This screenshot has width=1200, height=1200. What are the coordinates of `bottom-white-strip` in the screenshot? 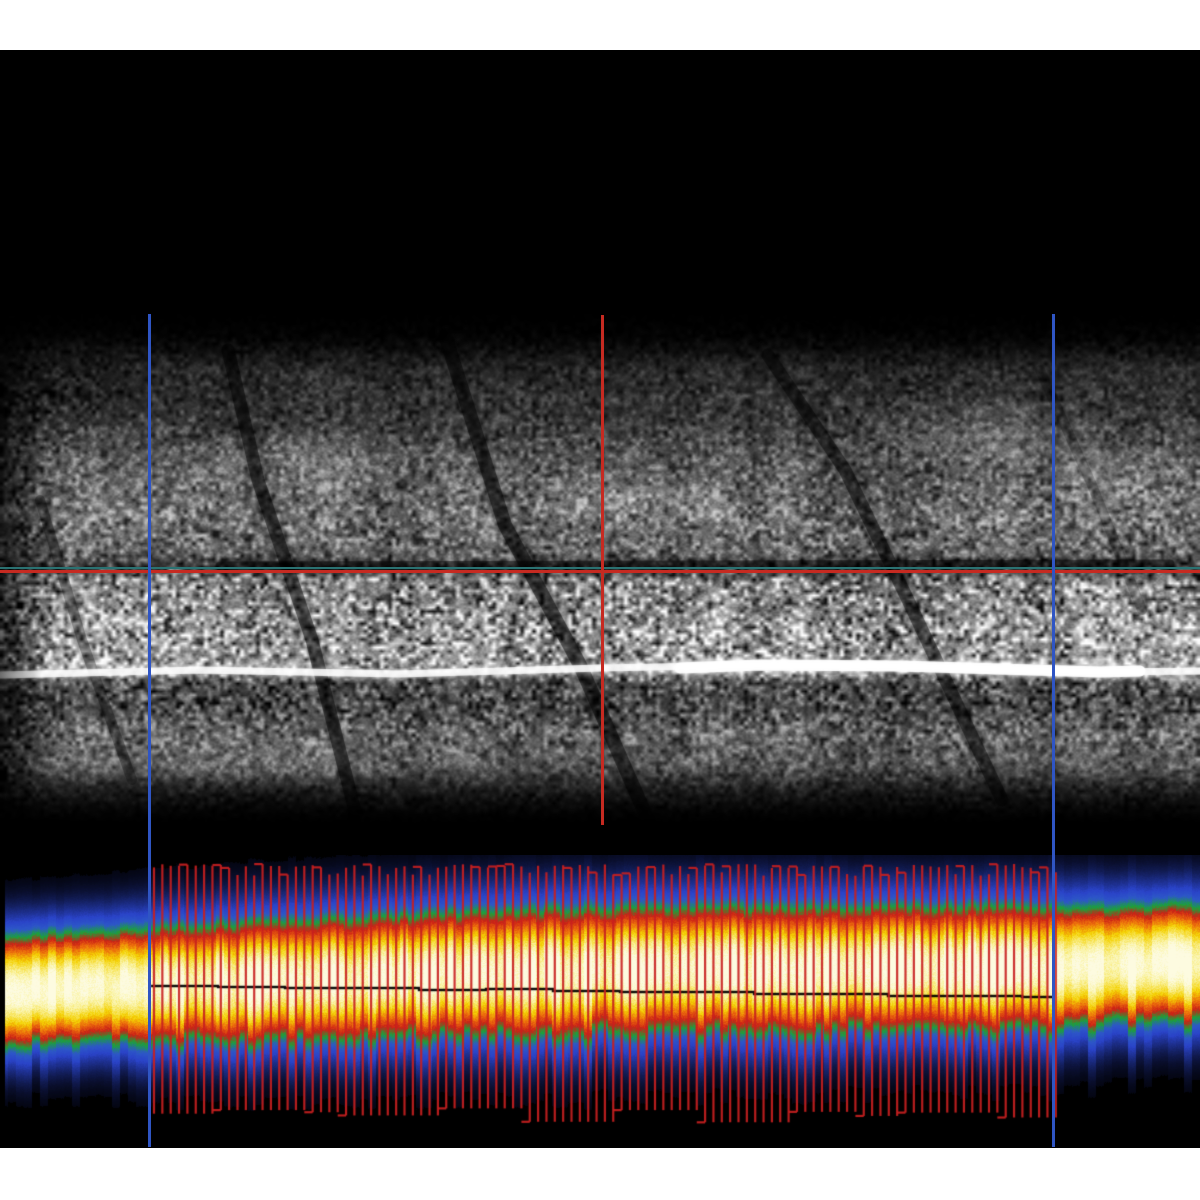 It's located at (600, 1174).